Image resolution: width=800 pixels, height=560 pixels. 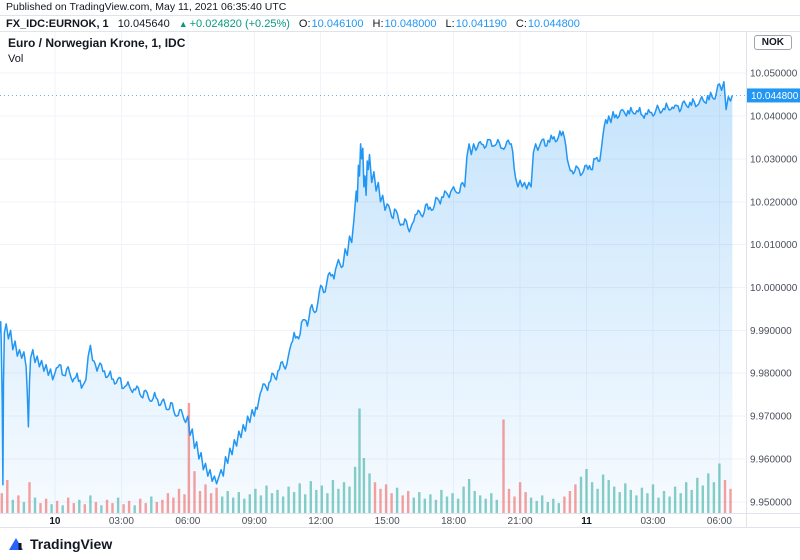 I want to click on currency-toggle-button: NOK, so click(x=772, y=42).